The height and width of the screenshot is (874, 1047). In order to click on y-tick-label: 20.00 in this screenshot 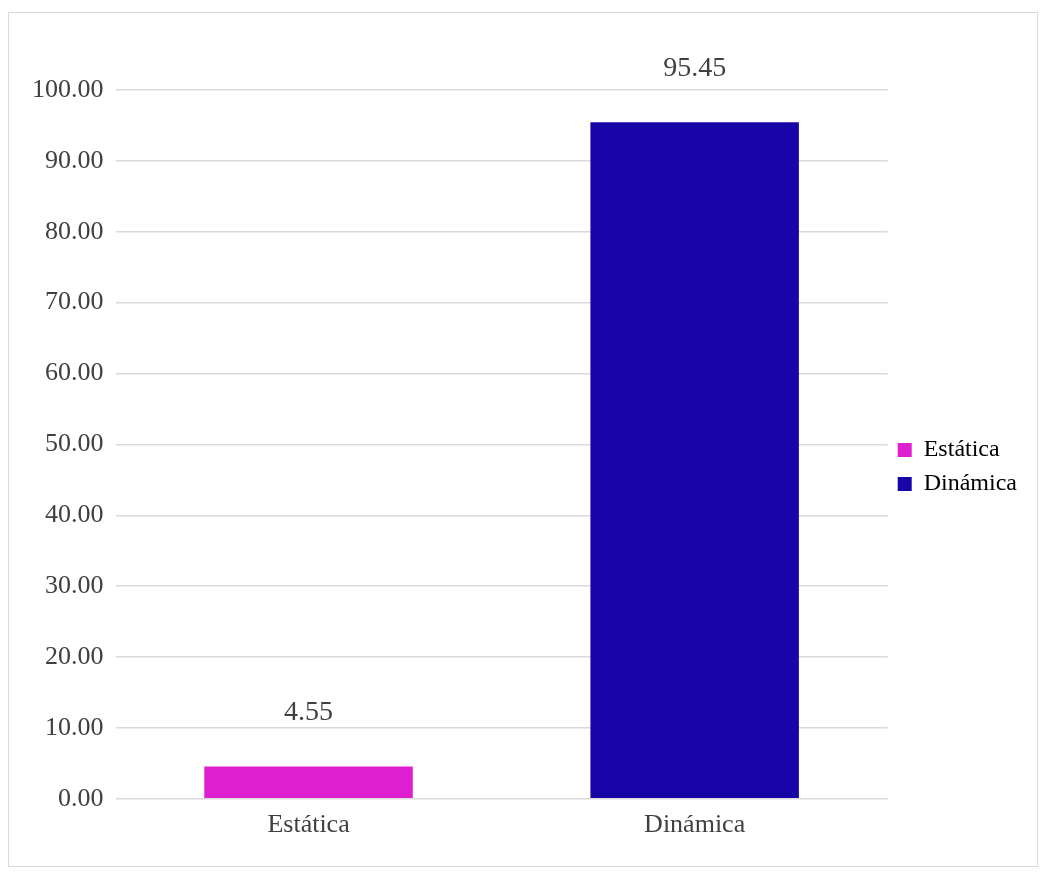, I will do `click(74, 655)`.